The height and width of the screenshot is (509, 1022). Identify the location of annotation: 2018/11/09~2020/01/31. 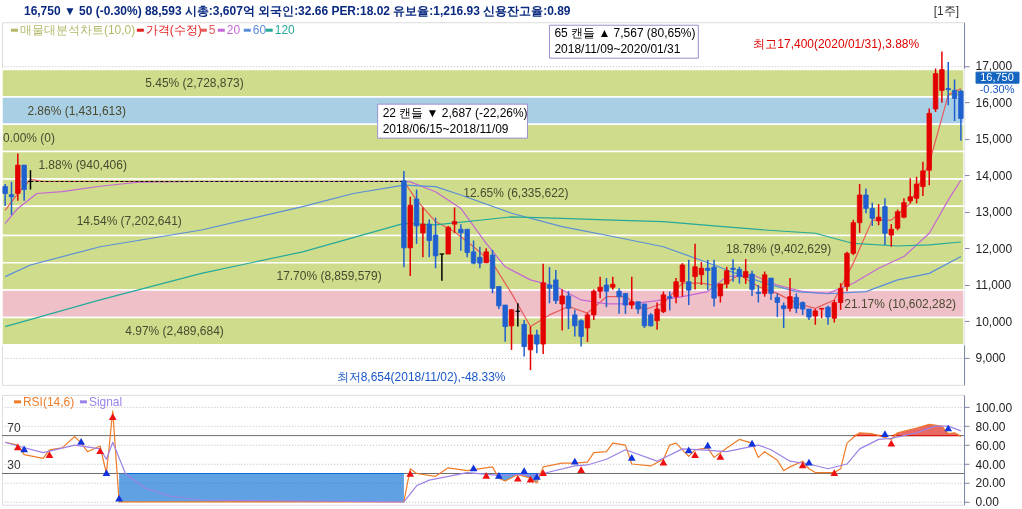
(617, 49).